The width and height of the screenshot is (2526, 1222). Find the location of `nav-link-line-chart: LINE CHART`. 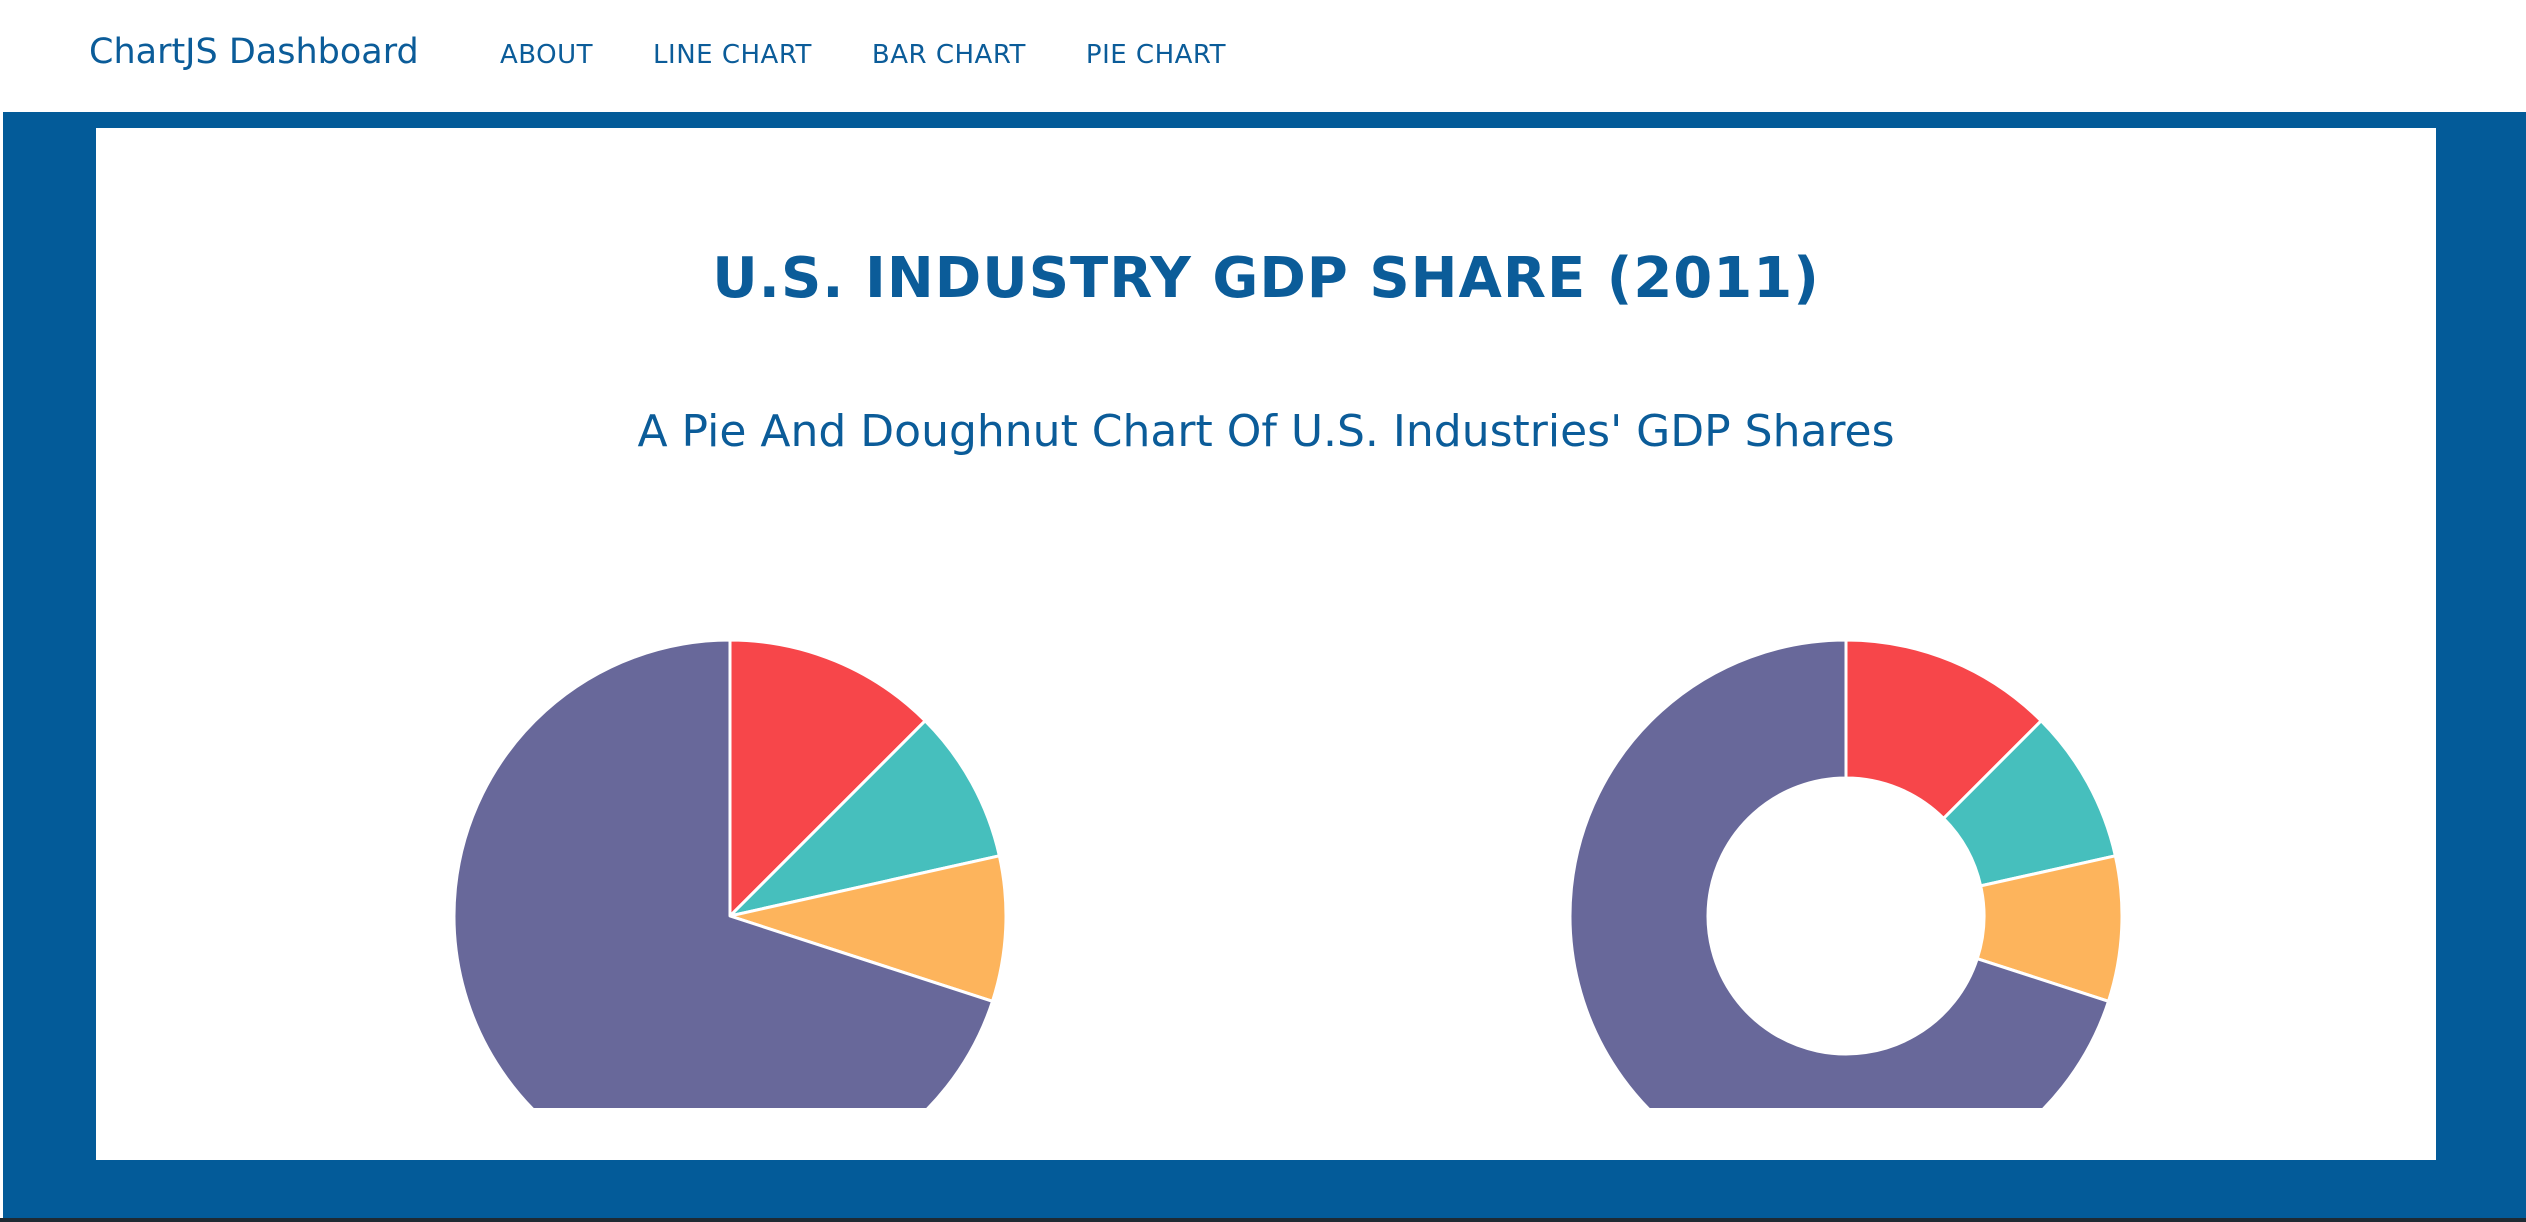

nav-link-line-chart: LINE CHART is located at coordinates (732, 55).